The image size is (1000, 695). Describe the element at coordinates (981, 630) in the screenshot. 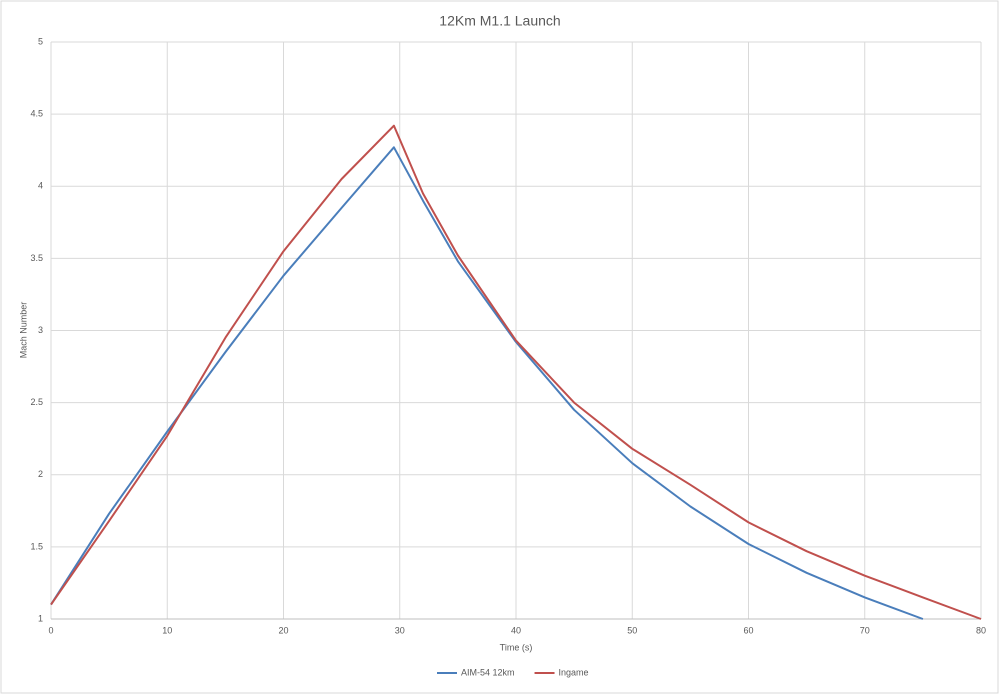

I see `x-tick-label: 80` at that location.